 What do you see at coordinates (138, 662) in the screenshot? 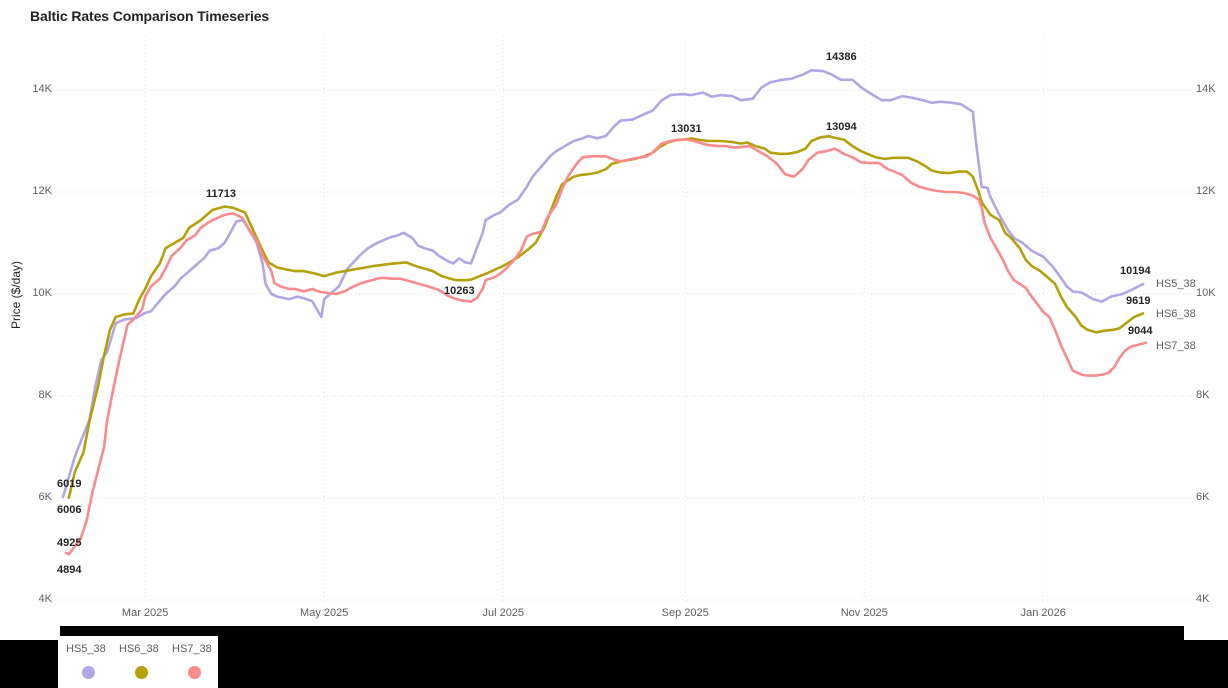
I see `legend: HS5_38 HS6_38 HS7_38` at bounding box center [138, 662].